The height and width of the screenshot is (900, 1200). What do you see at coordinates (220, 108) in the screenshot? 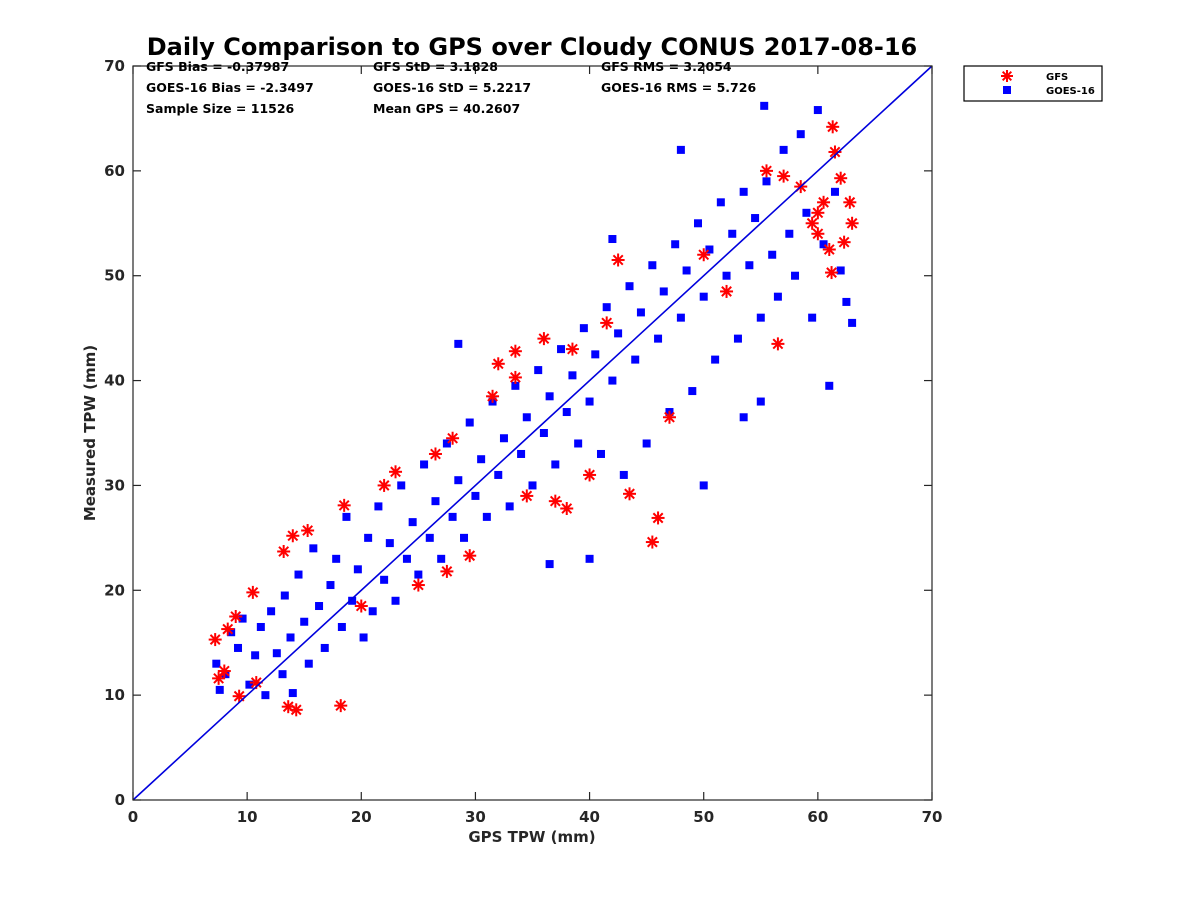
I see `stat-sample-size: Sample Size = 11526` at bounding box center [220, 108].